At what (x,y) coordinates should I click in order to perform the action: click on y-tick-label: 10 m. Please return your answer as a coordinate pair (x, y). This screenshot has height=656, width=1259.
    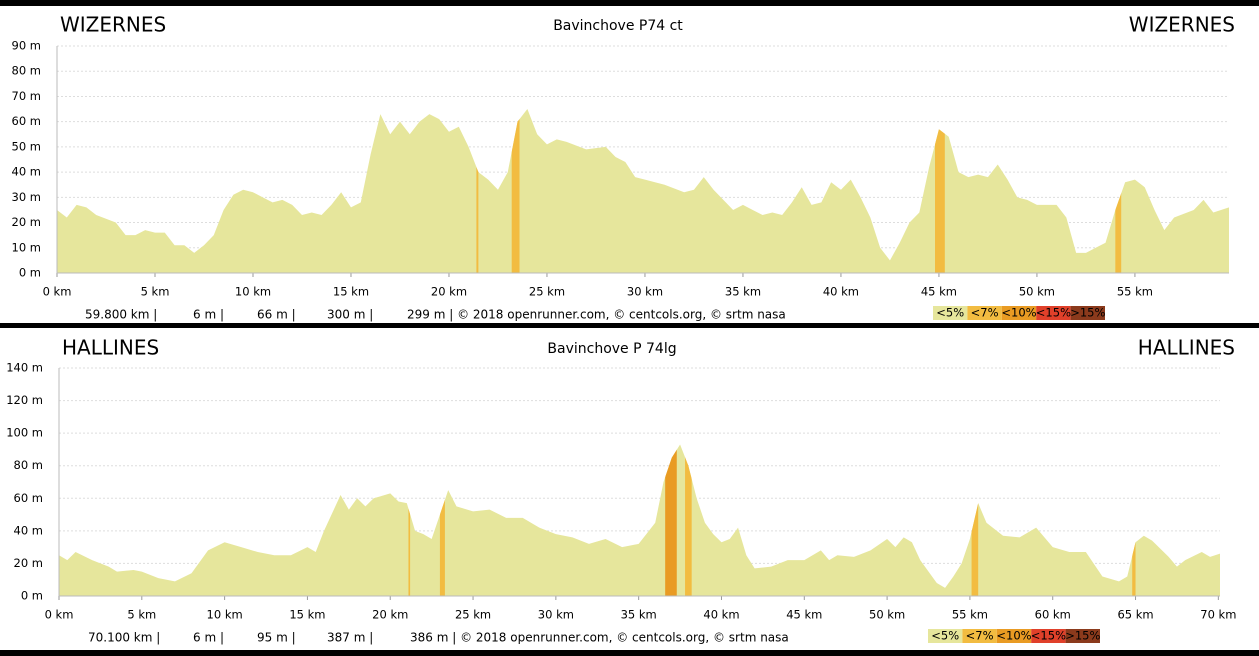
    Looking at the image, I should click on (27, 247).